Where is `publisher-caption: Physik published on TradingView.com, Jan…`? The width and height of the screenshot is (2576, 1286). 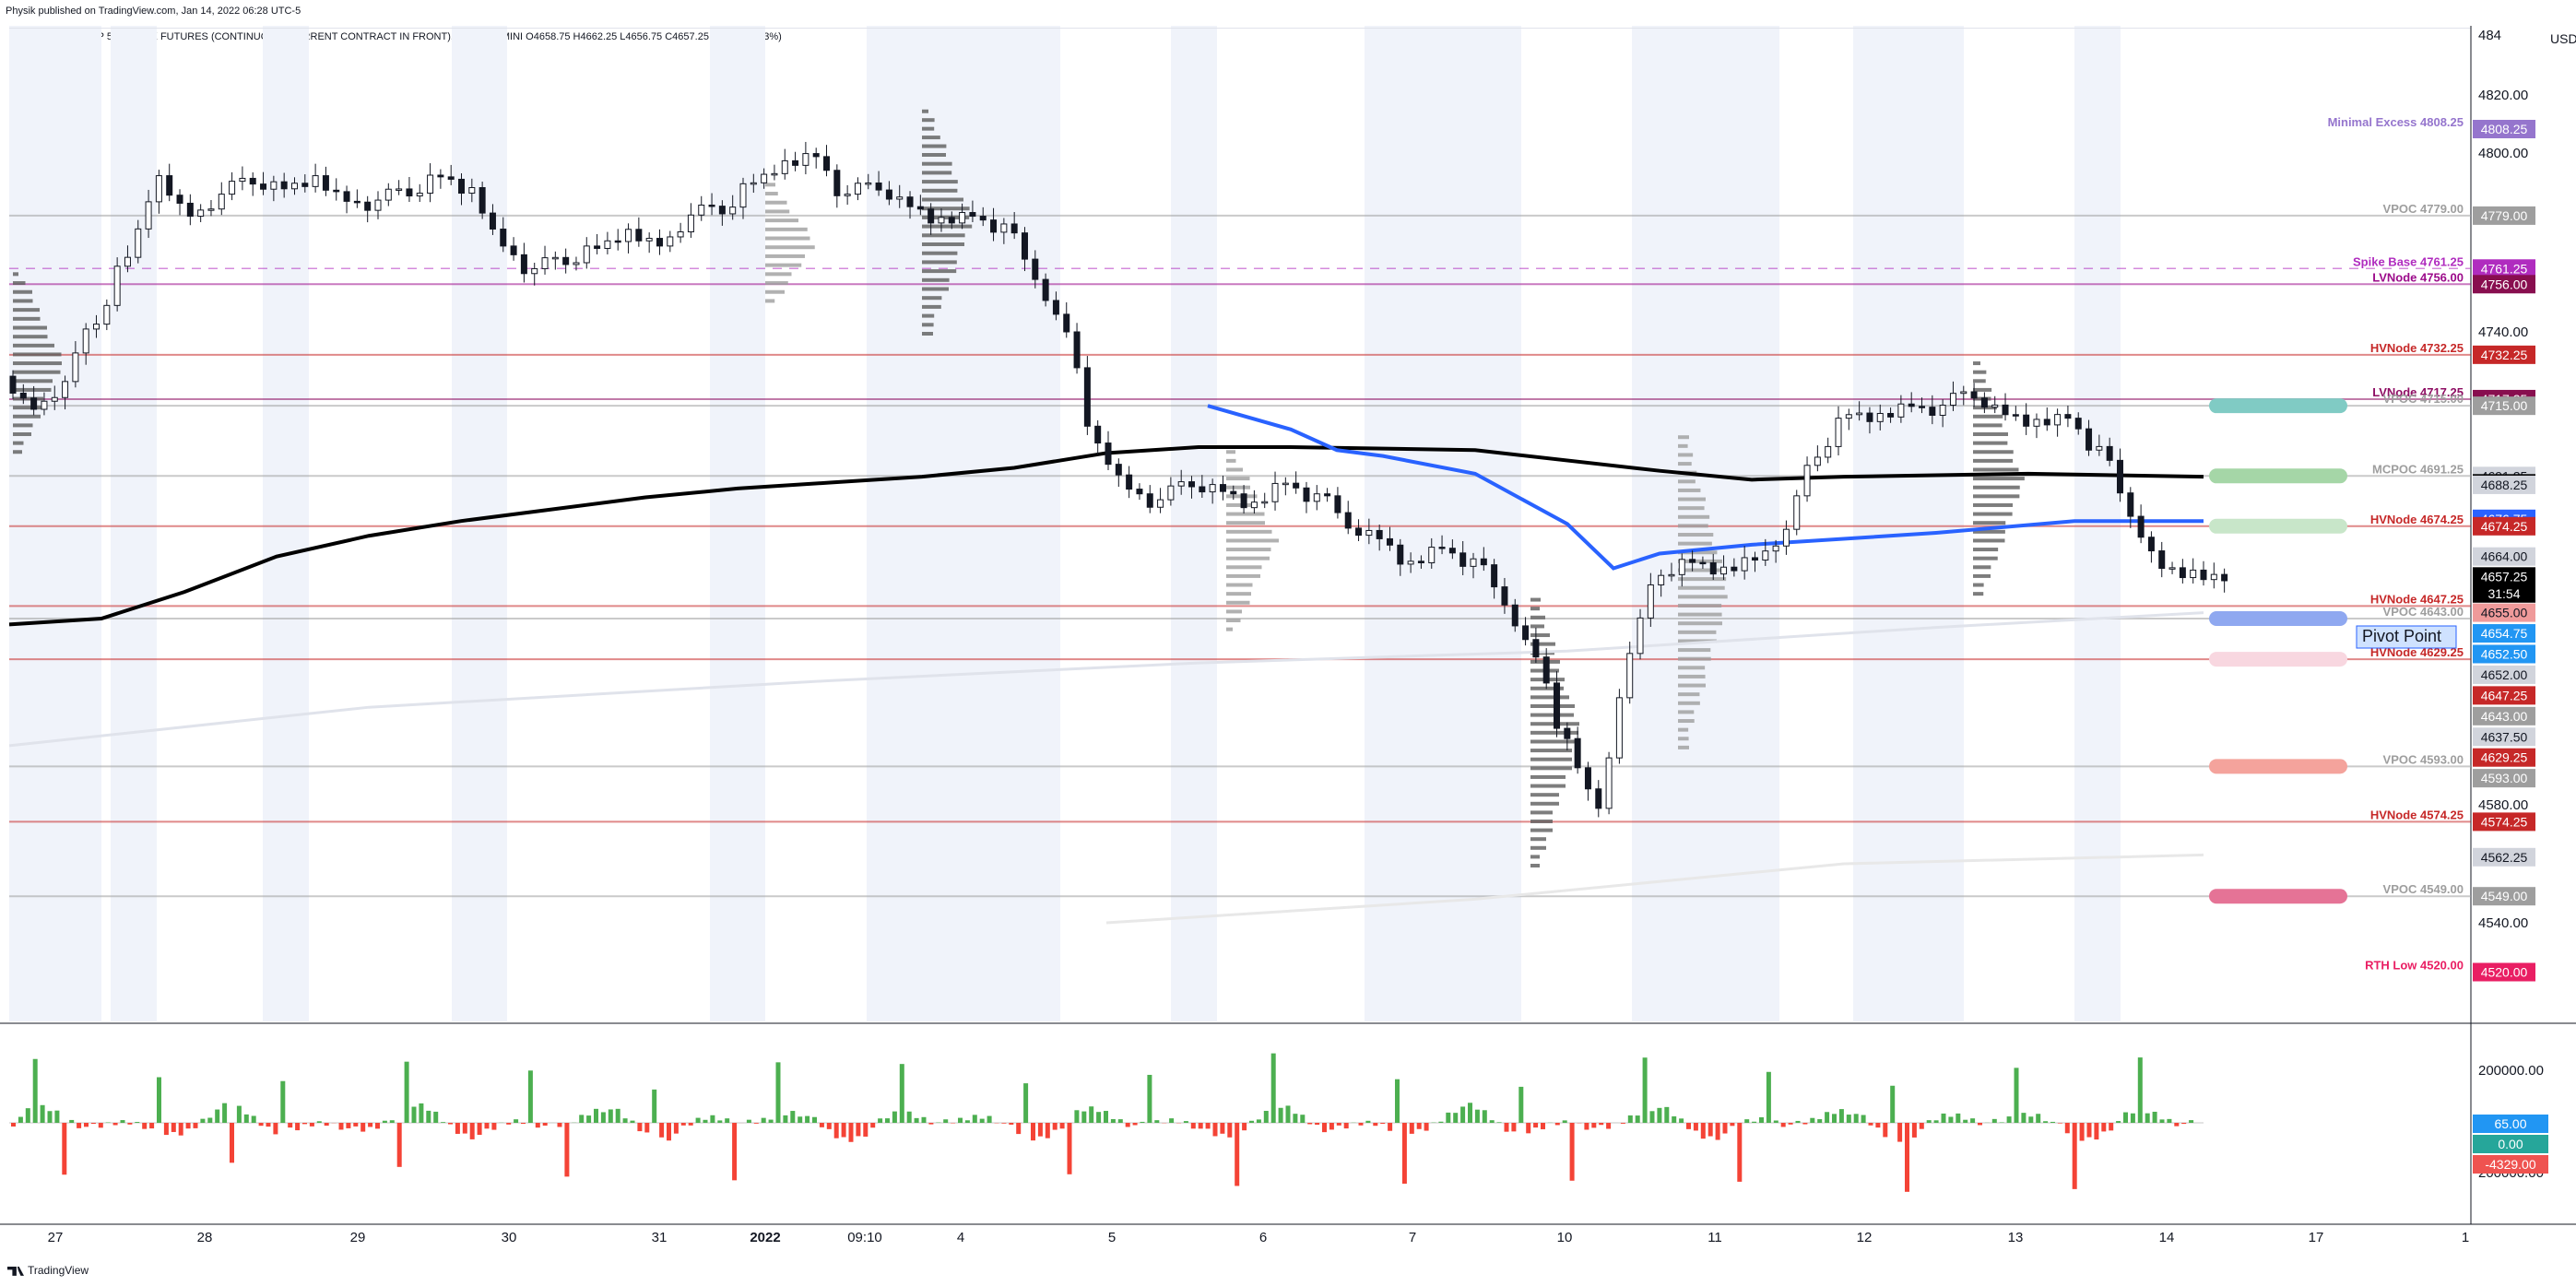 publisher-caption: Physik published on TradingView.com, Jan… is located at coordinates (153, 11).